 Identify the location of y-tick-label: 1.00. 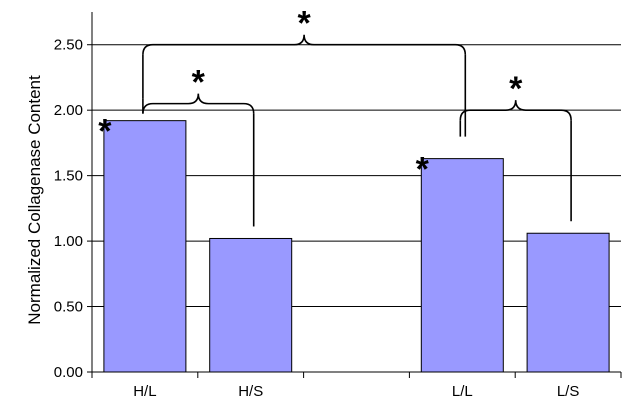
(68, 241).